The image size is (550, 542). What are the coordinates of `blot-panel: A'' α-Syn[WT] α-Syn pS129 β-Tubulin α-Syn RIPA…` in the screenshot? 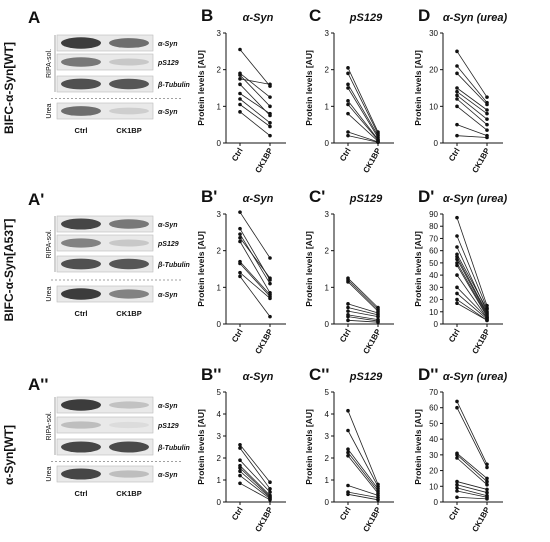 It's located at (96, 436).